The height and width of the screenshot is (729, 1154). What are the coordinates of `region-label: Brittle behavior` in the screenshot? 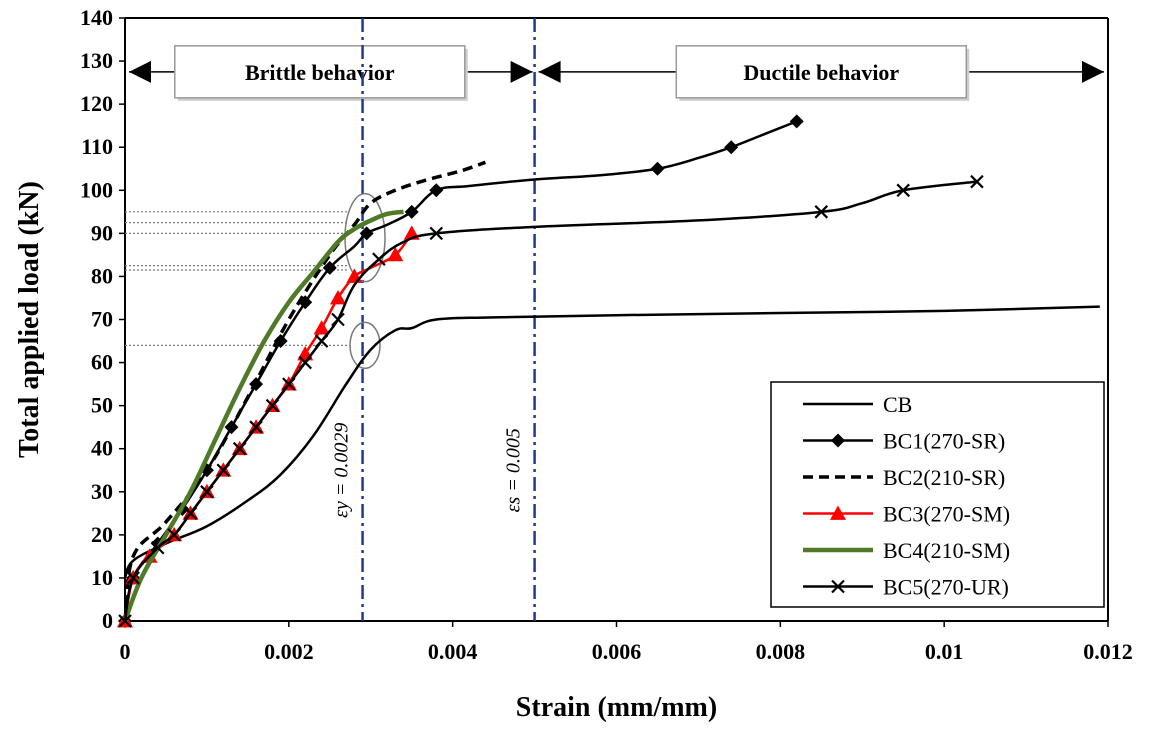 It's located at (320, 72).